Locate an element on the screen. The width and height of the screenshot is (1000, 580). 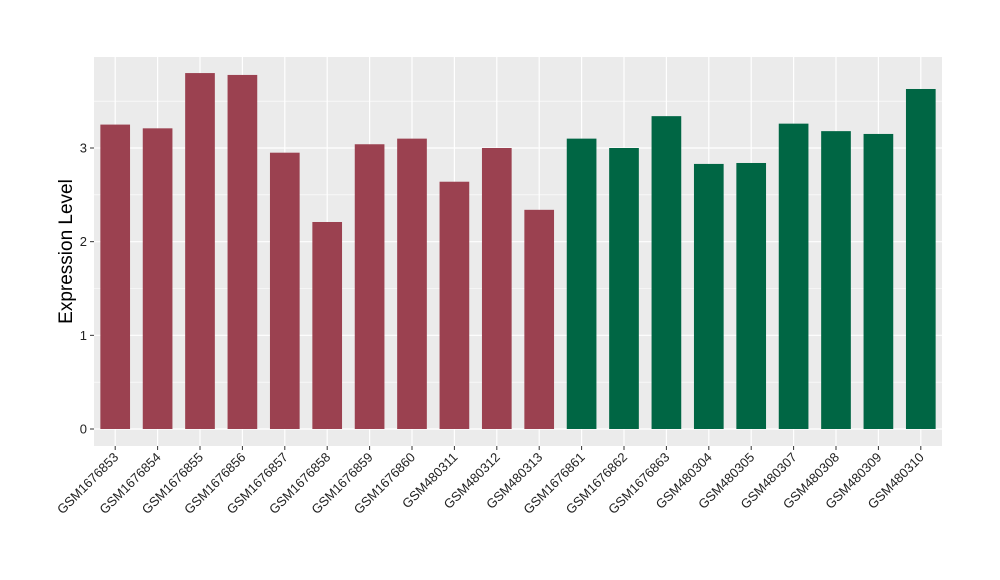
y-axis-title: Expression Level is located at coordinates (66, 251).